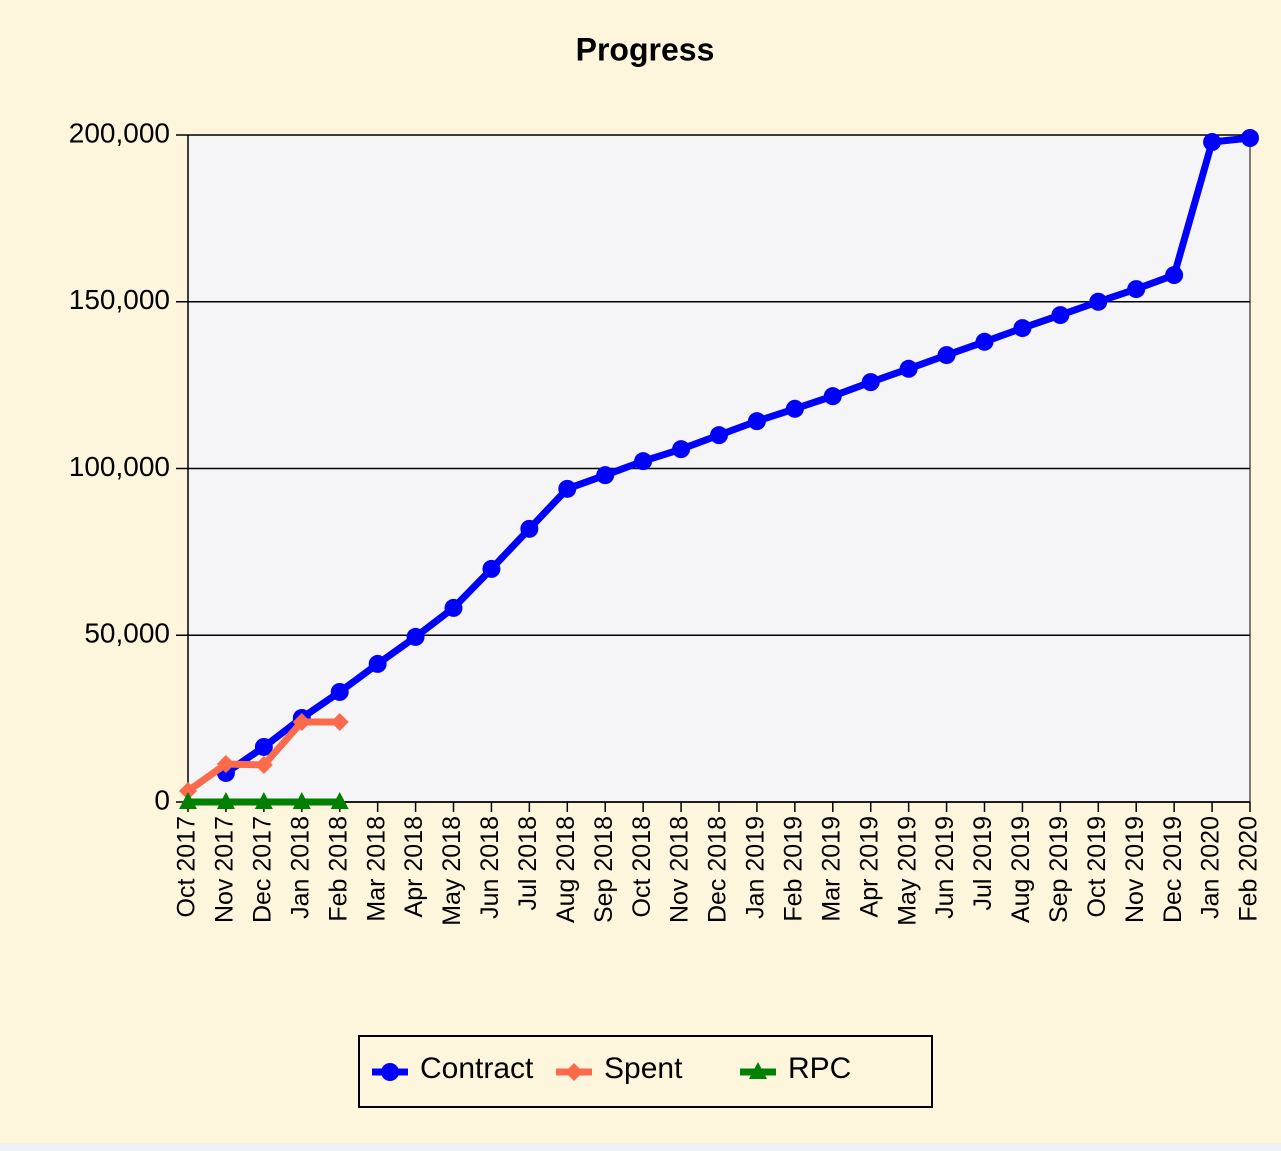 Image resolution: width=1281 pixels, height=1151 pixels. Describe the element at coordinates (1249, 869) in the screenshot. I see `x-tick-label: Feb 2020` at that location.